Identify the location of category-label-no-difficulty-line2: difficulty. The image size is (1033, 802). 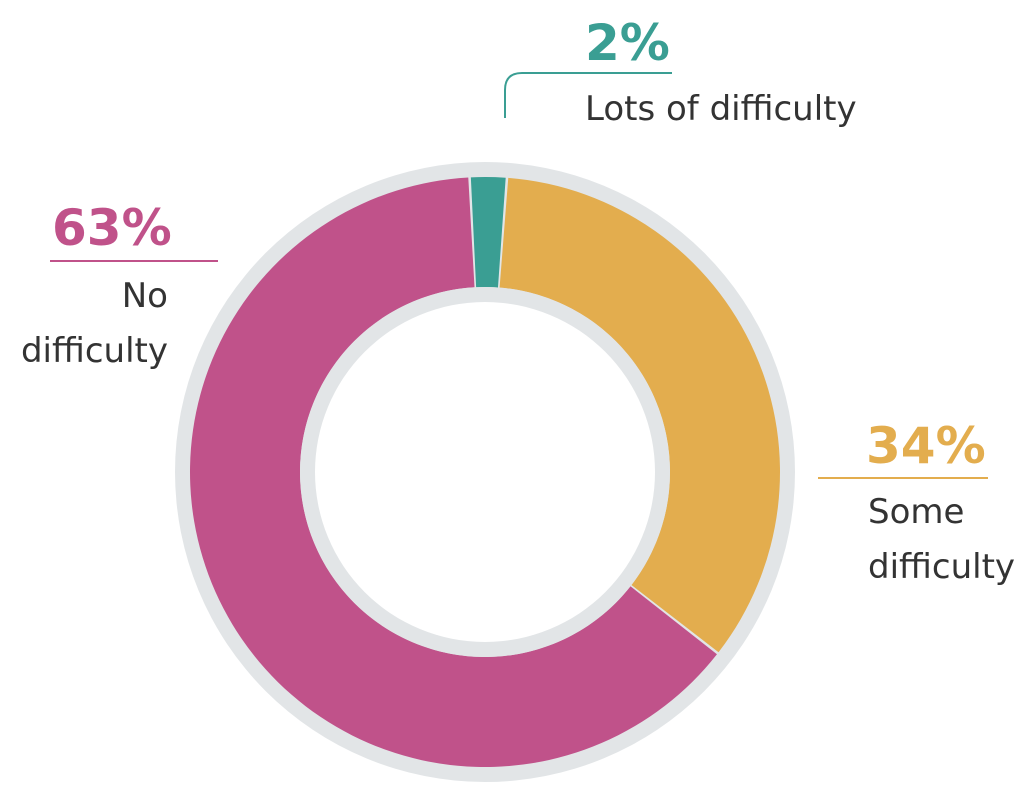
(94, 351).